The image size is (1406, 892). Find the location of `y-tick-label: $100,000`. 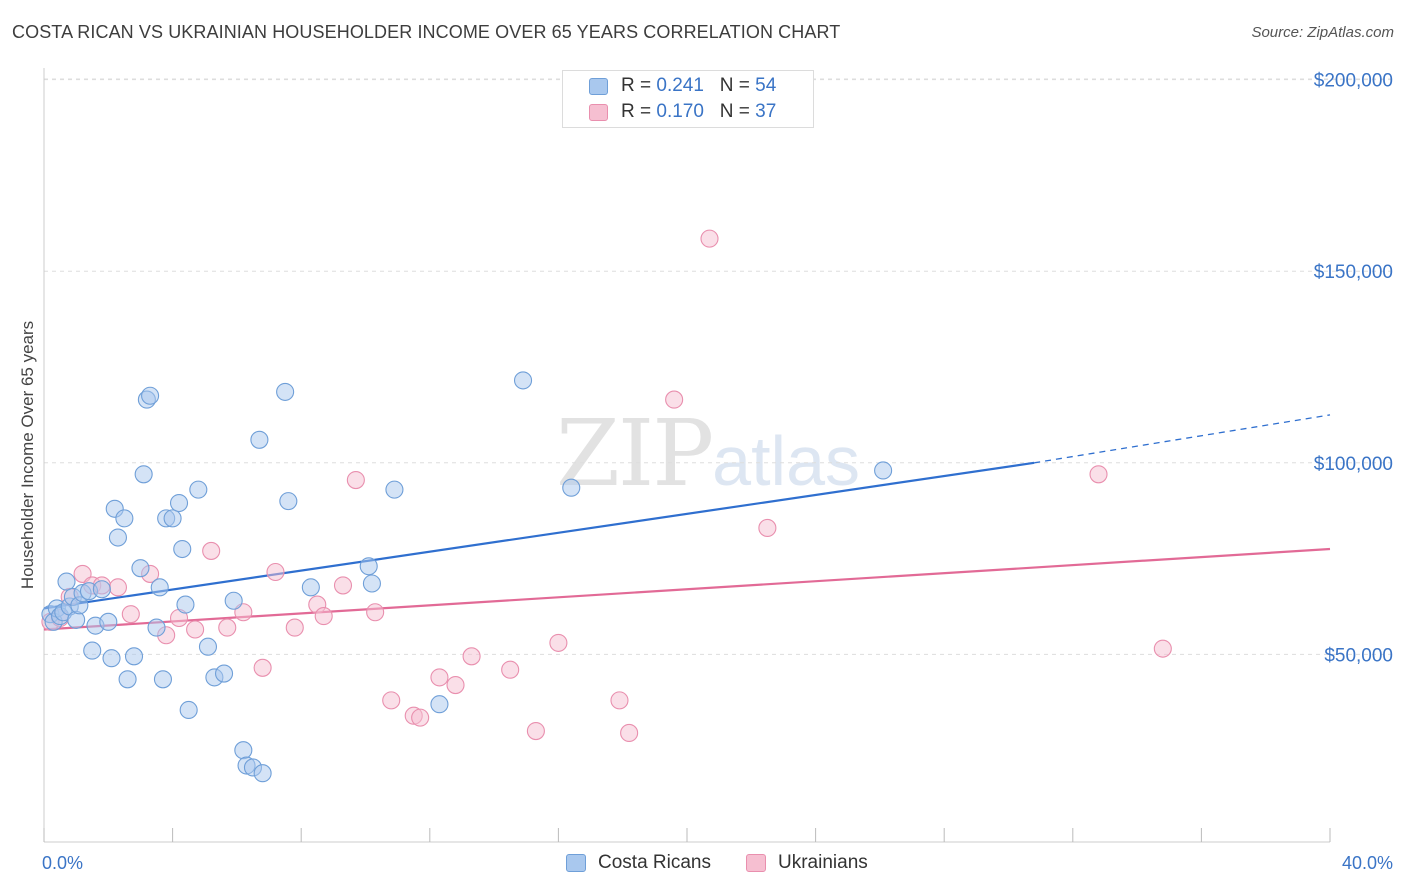

y-tick-label: $100,000 is located at coordinates (1353, 464).